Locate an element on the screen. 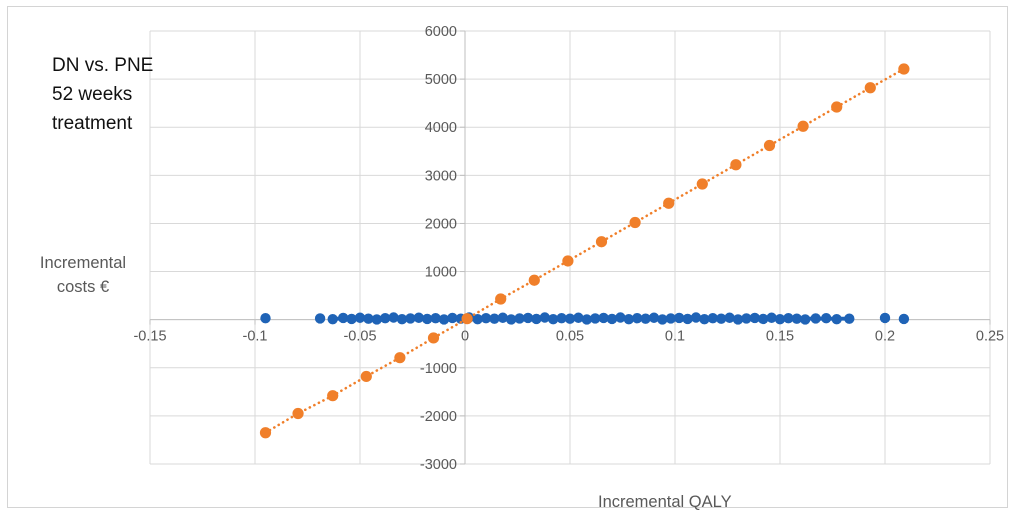  x-tick-label-8: 0.25 is located at coordinates (990, 337).